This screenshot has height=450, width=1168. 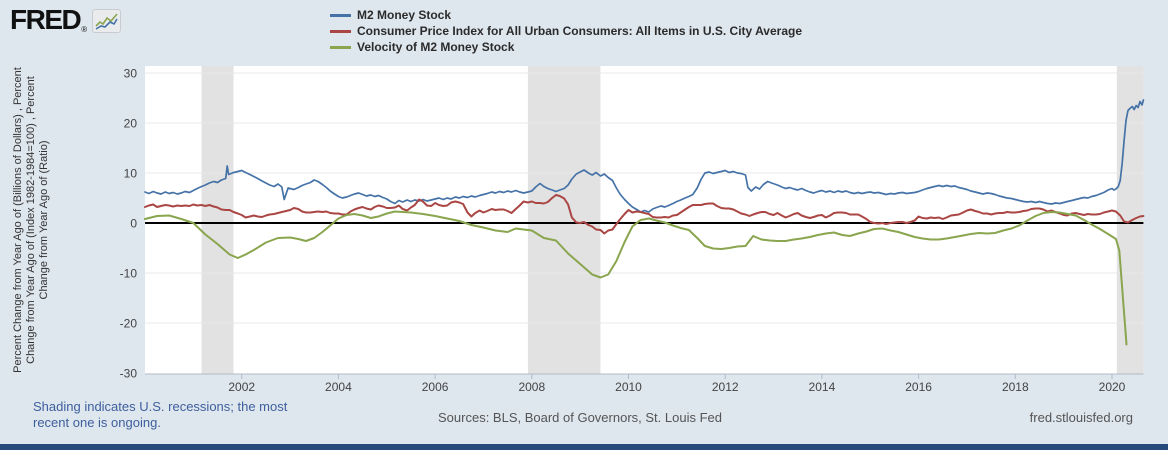 What do you see at coordinates (129, 274) in the screenshot?
I see `y-tick-label: -10` at bounding box center [129, 274].